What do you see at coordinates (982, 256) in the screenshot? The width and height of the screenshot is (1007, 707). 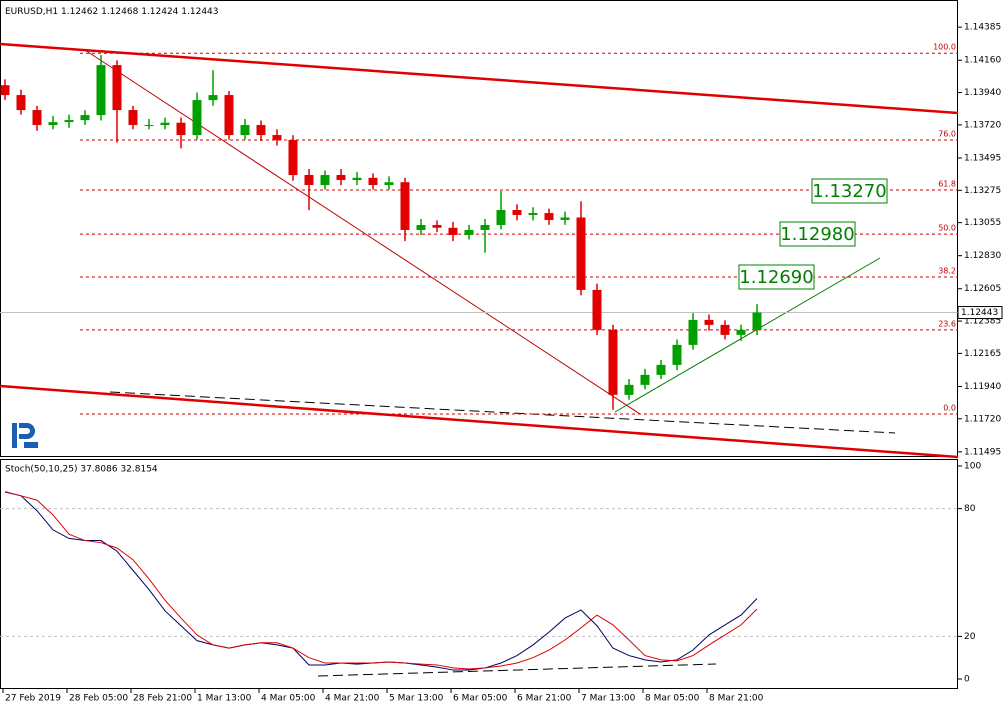 I see `y-tick-label: 1.12830` at bounding box center [982, 256].